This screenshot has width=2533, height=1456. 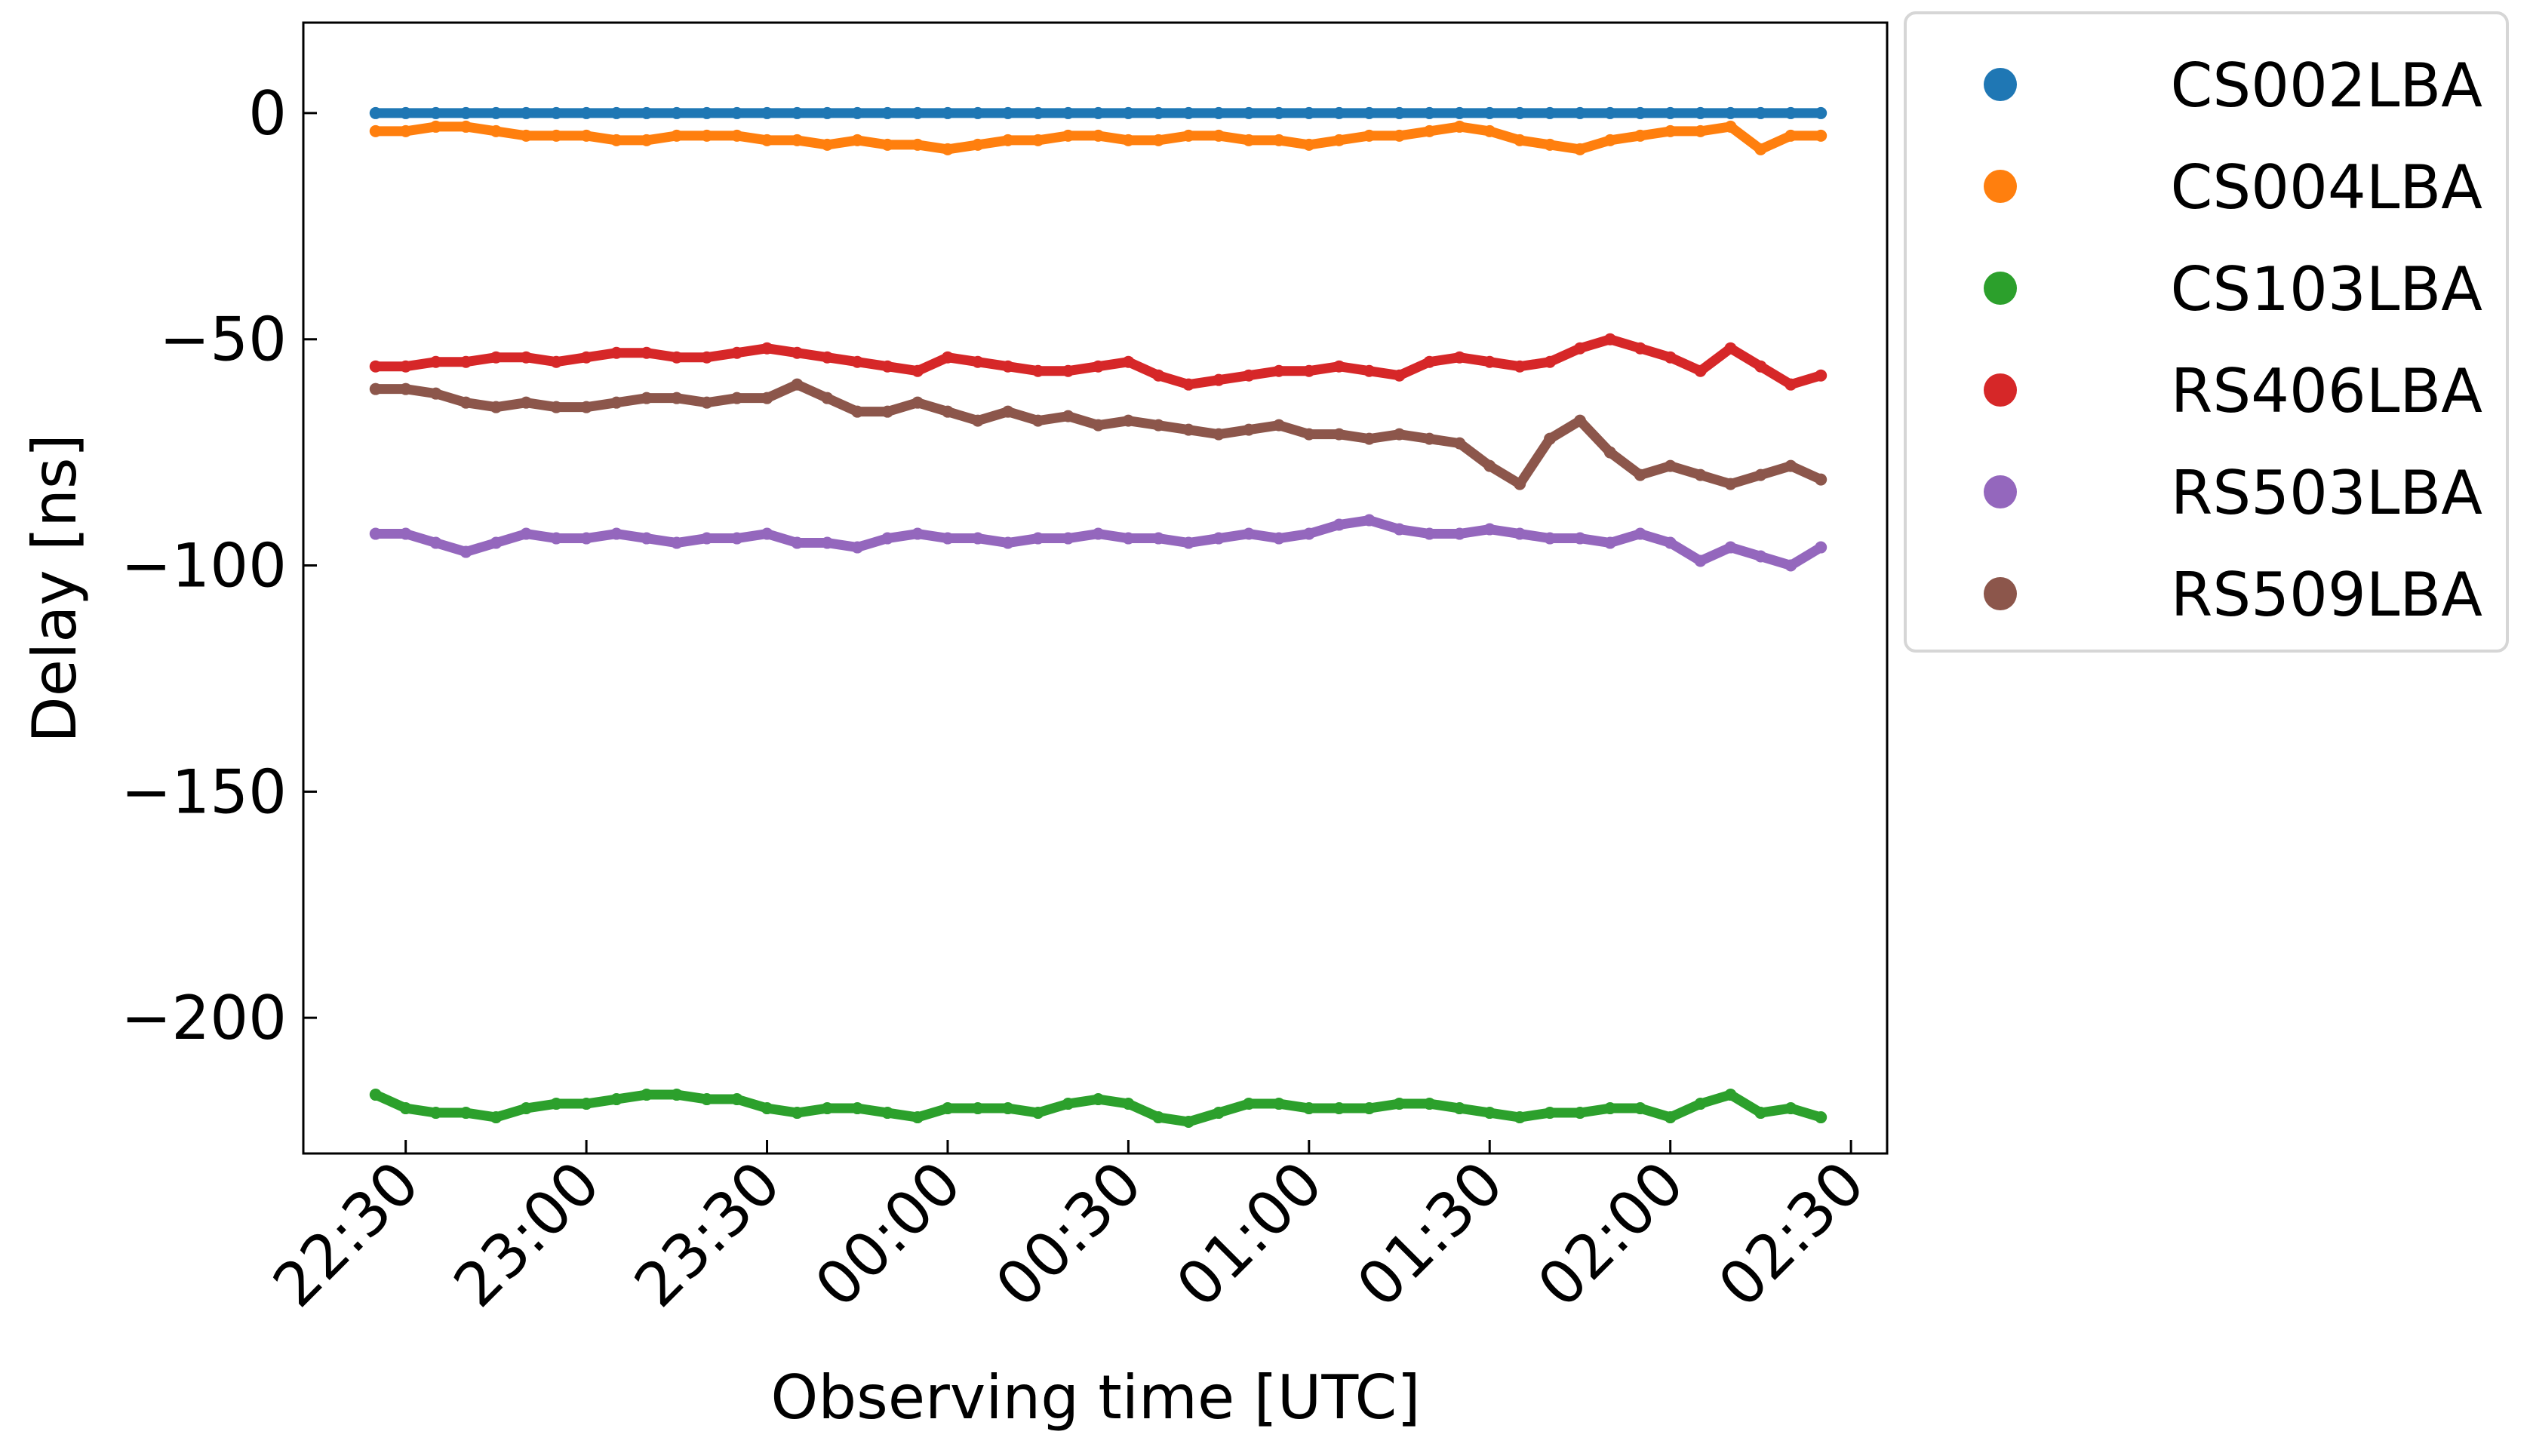 What do you see at coordinates (1791, 1234) in the screenshot?
I see `x-tick-label: 02:30` at bounding box center [1791, 1234].